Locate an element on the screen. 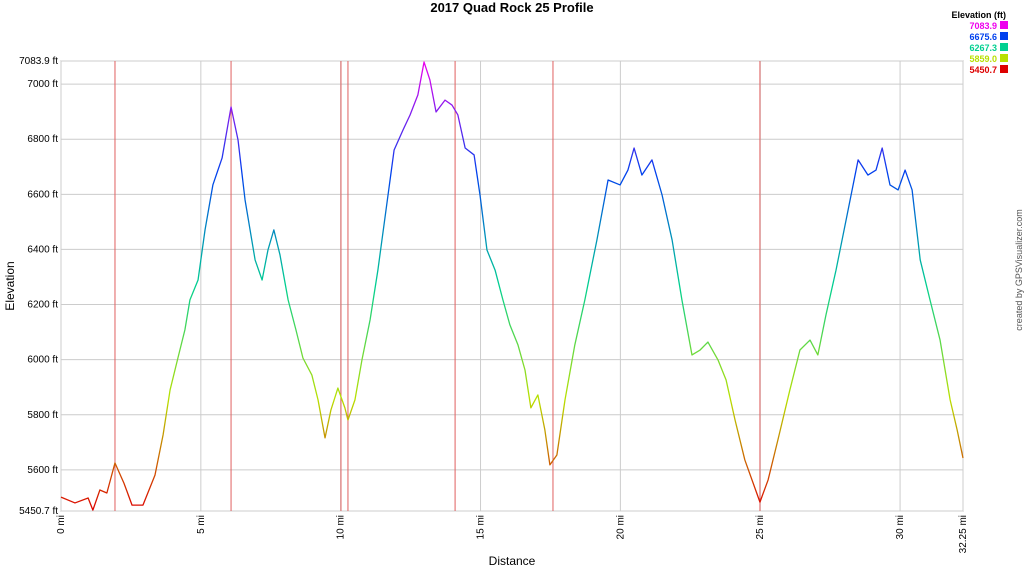 Image resolution: width=1024 pixels, height=572 pixels. x-tick-label: 32.25 mi is located at coordinates (963, 534).